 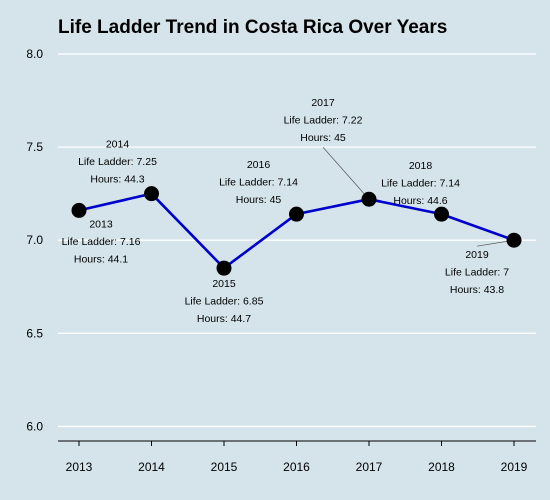 I want to click on x-tick-label: 2017, so click(x=369, y=467).